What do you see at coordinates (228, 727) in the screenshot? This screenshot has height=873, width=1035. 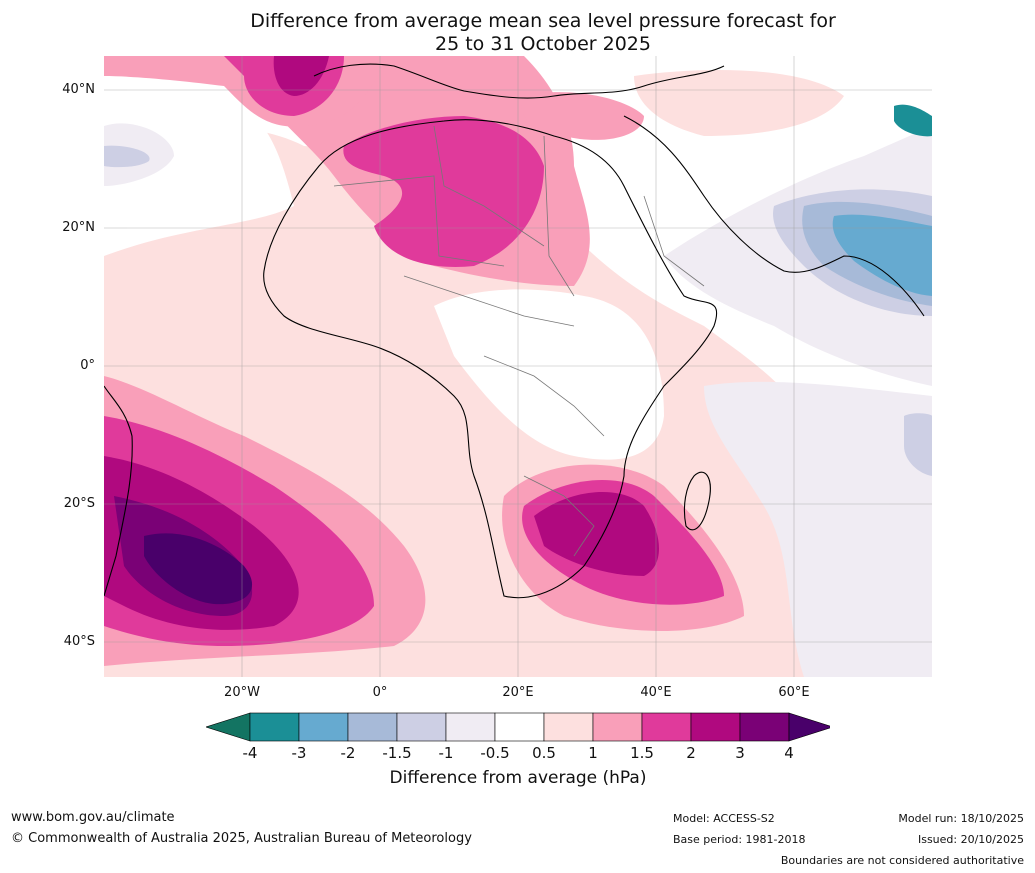 I see `colorbar-extend-low` at bounding box center [228, 727].